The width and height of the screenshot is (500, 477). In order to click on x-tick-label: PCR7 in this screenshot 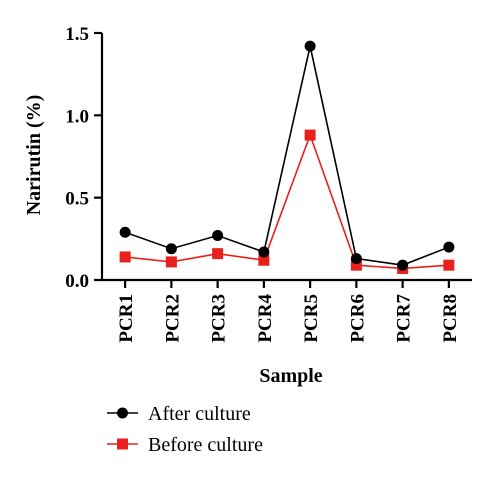, I will do `click(404, 318)`.